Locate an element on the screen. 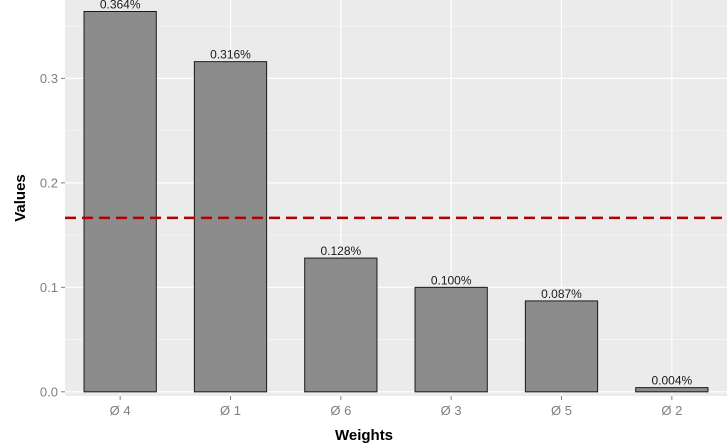 The image size is (727, 446). y-axis: 0.0 0.1 0.2 0.3 is located at coordinates (52, 235).